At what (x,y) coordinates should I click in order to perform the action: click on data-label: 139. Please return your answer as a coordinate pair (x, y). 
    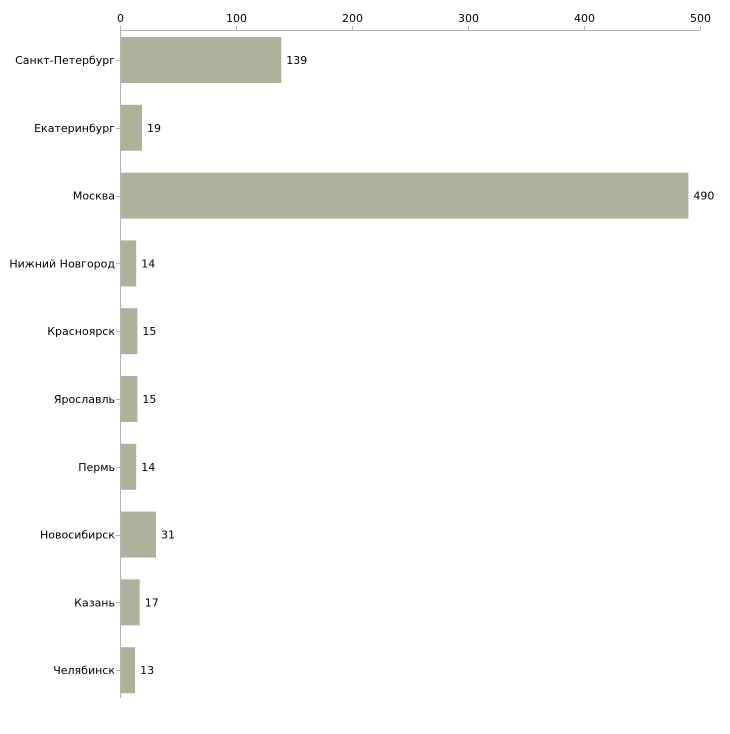
    Looking at the image, I should click on (296, 60).